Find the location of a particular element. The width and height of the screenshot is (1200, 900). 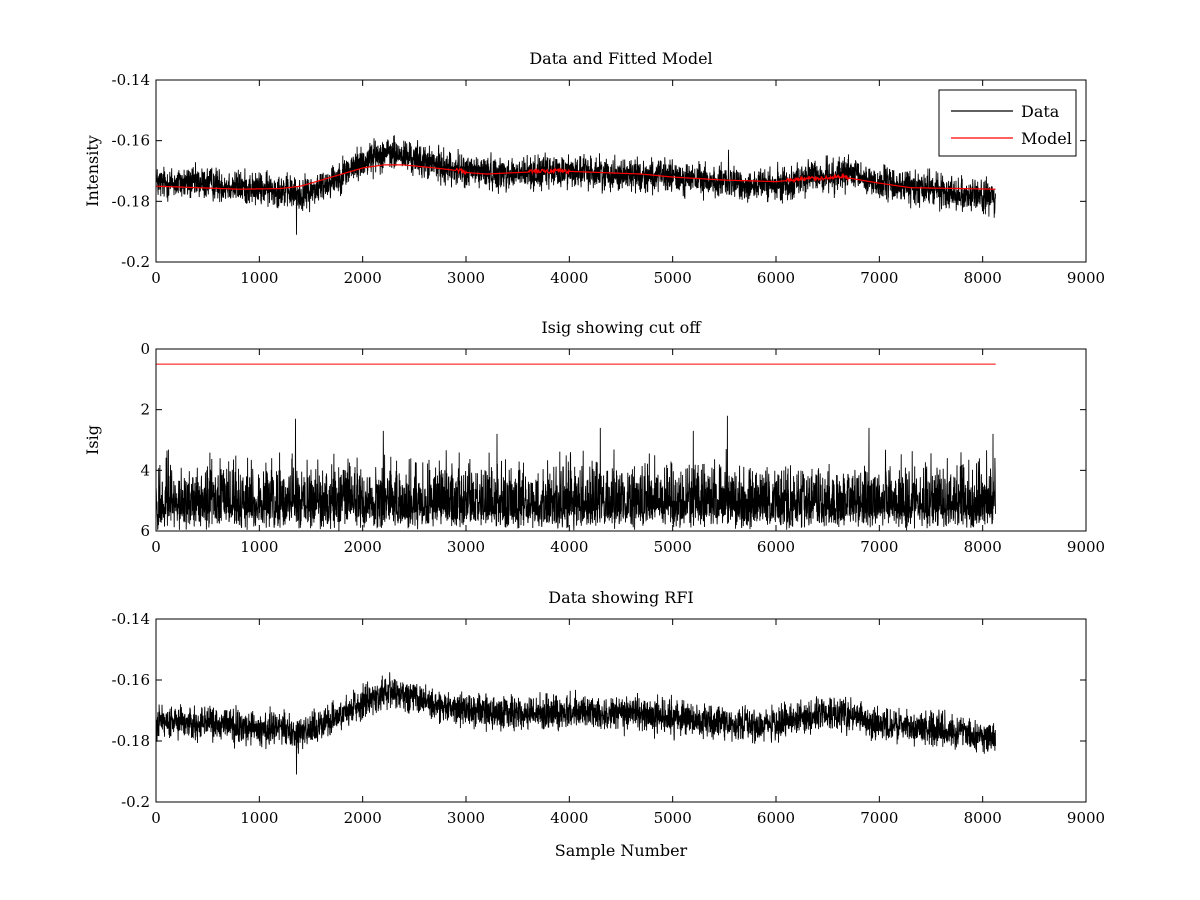

y-tick-label: 2 is located at coordinates (145, 410).